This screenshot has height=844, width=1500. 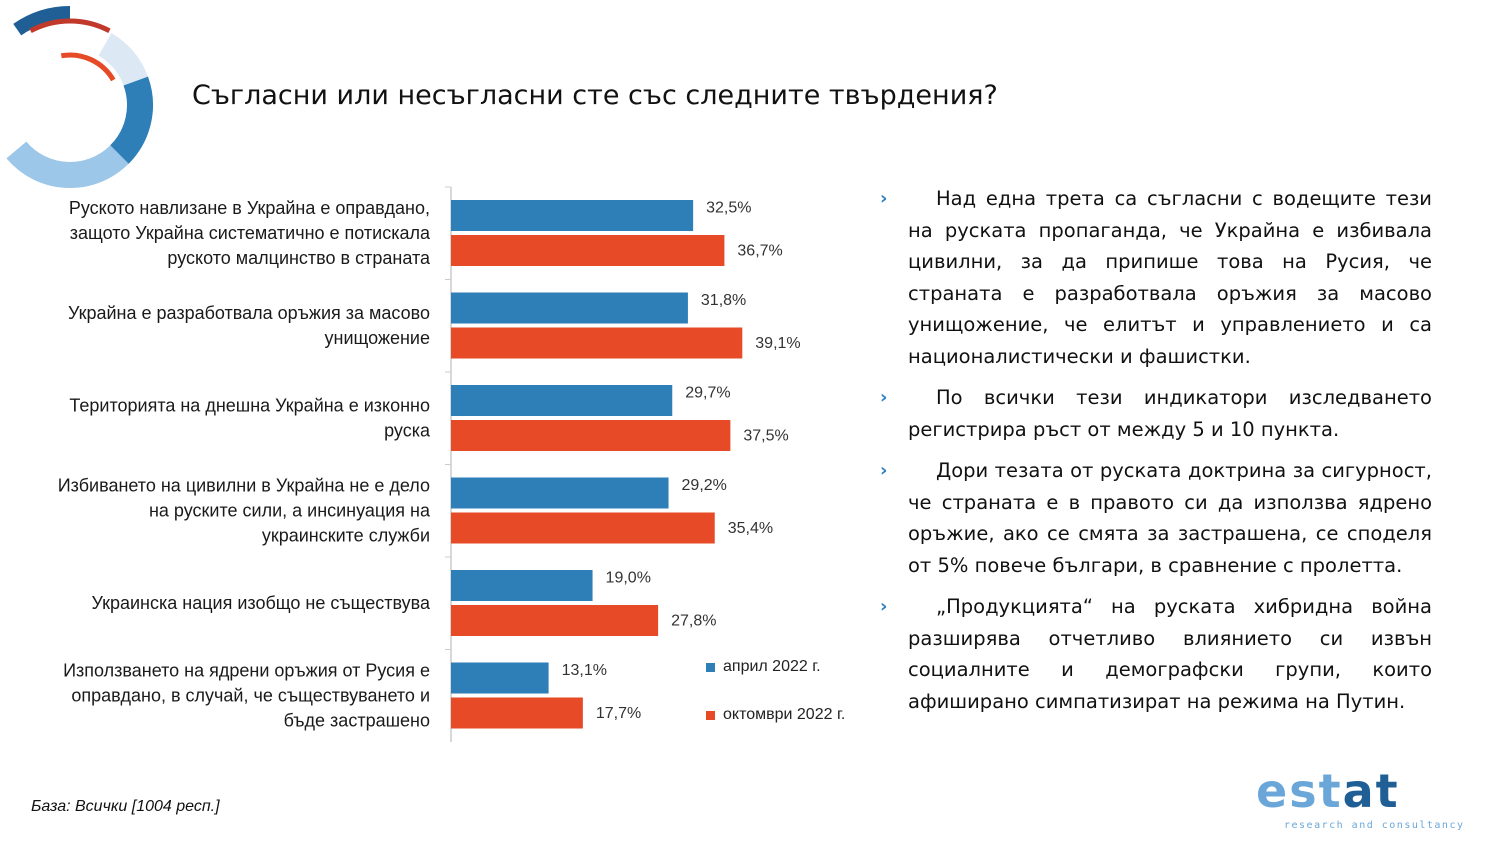 I want to click on category-label: украинските служби, so click(x=346, y=536).